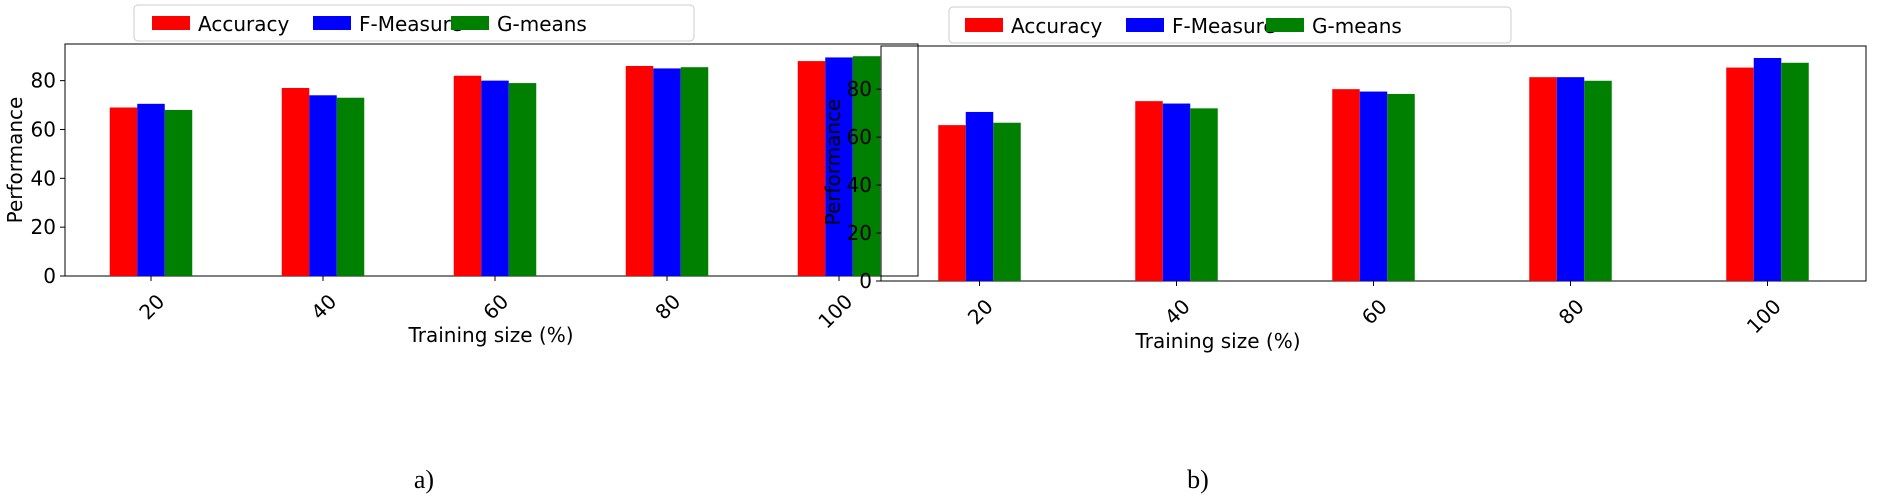 This screenshot has width=1879, height=499. What do you see at coordinates (1357, 26) in the screenshot?
I see `legend-label-b-g-means: G-means` at bounding box center [1357, 26].